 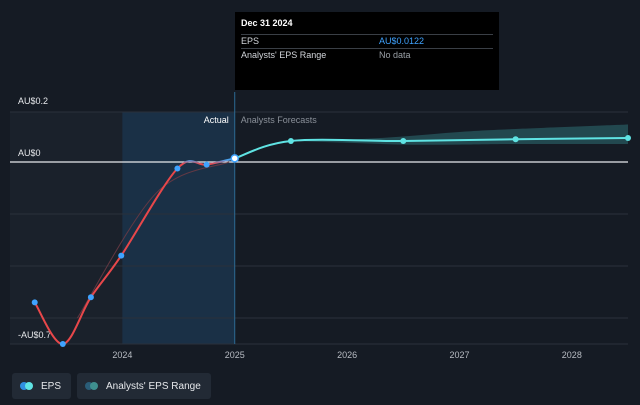 I want to click on legend-eps-swatch-icon, so click(x=26, y=386).